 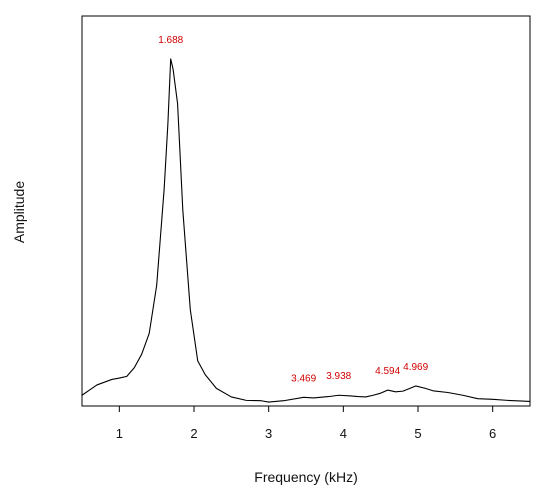 What do you see at coordinates (306, 423) in the screenshot?
I see `x-ticks: 1 2 3 4 5 6` at bounding box center [306, 423].